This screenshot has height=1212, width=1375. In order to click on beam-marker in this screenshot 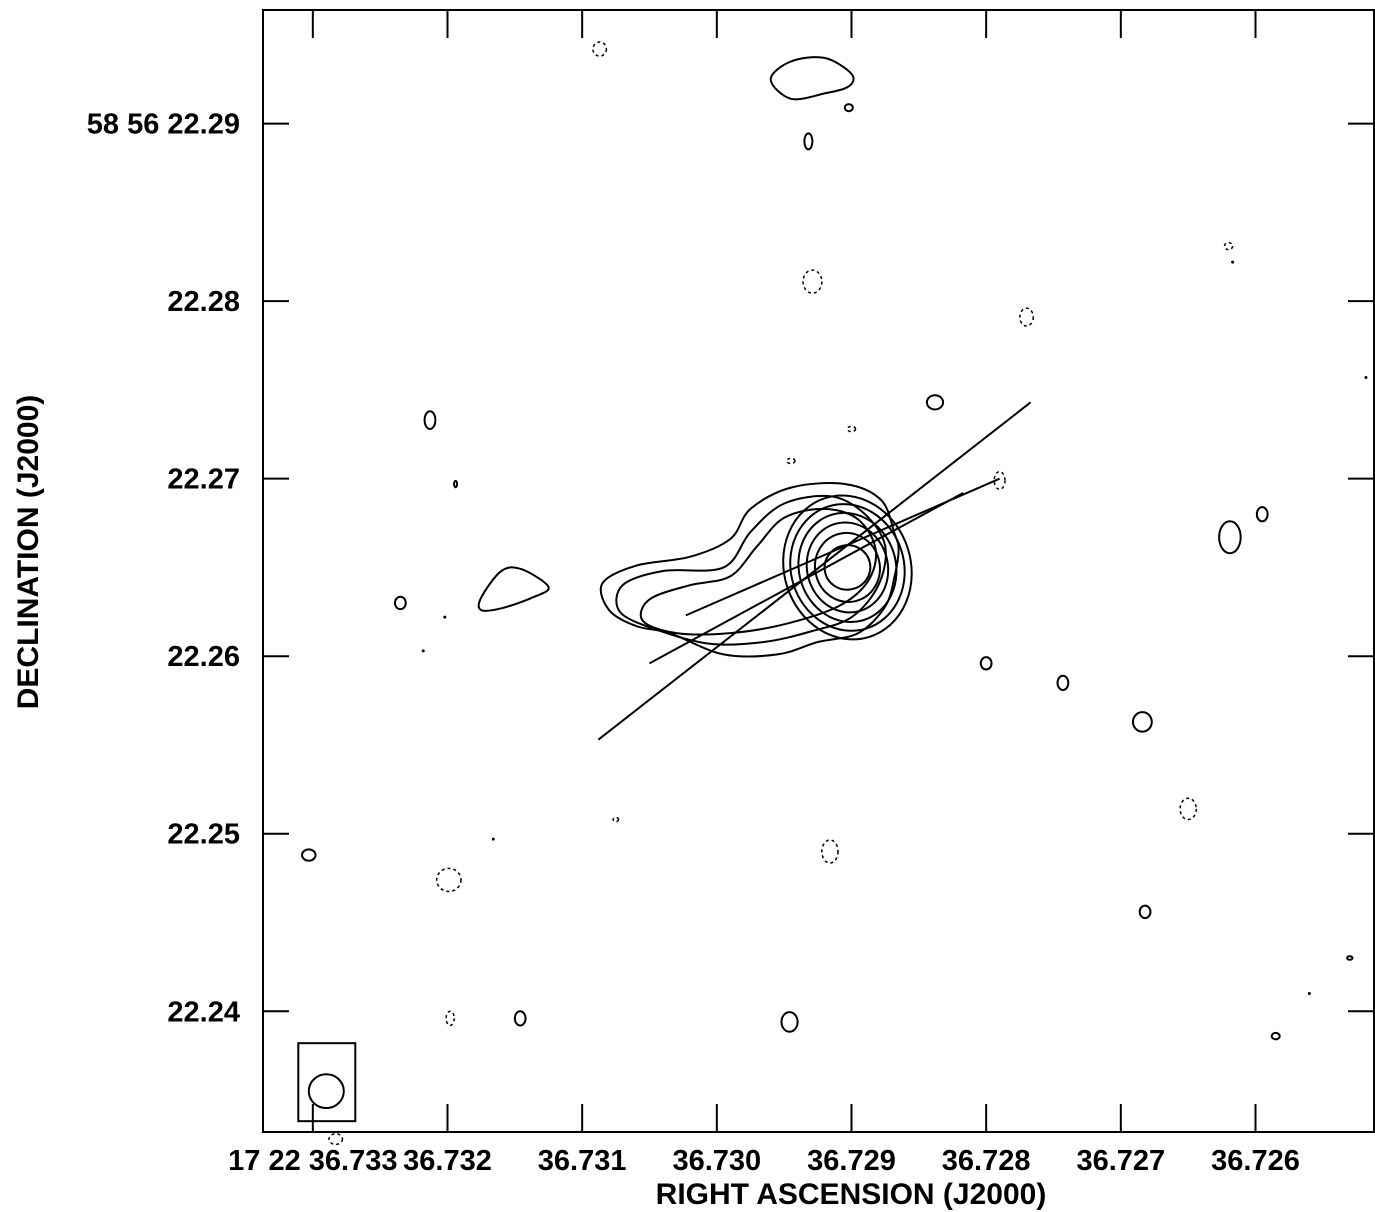, I will do `click(327, 1082)`.